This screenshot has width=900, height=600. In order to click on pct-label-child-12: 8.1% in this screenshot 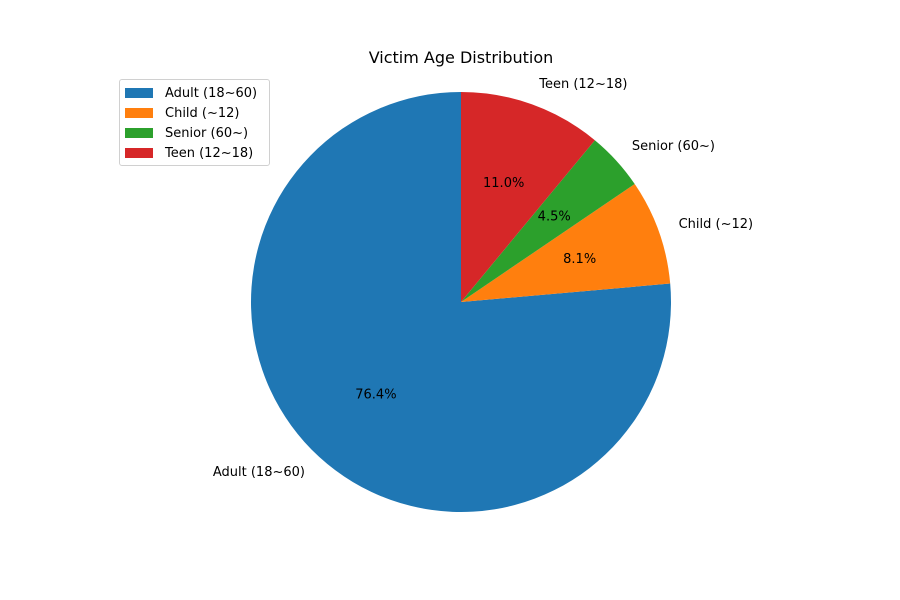, I will do `click(579, 259)`.